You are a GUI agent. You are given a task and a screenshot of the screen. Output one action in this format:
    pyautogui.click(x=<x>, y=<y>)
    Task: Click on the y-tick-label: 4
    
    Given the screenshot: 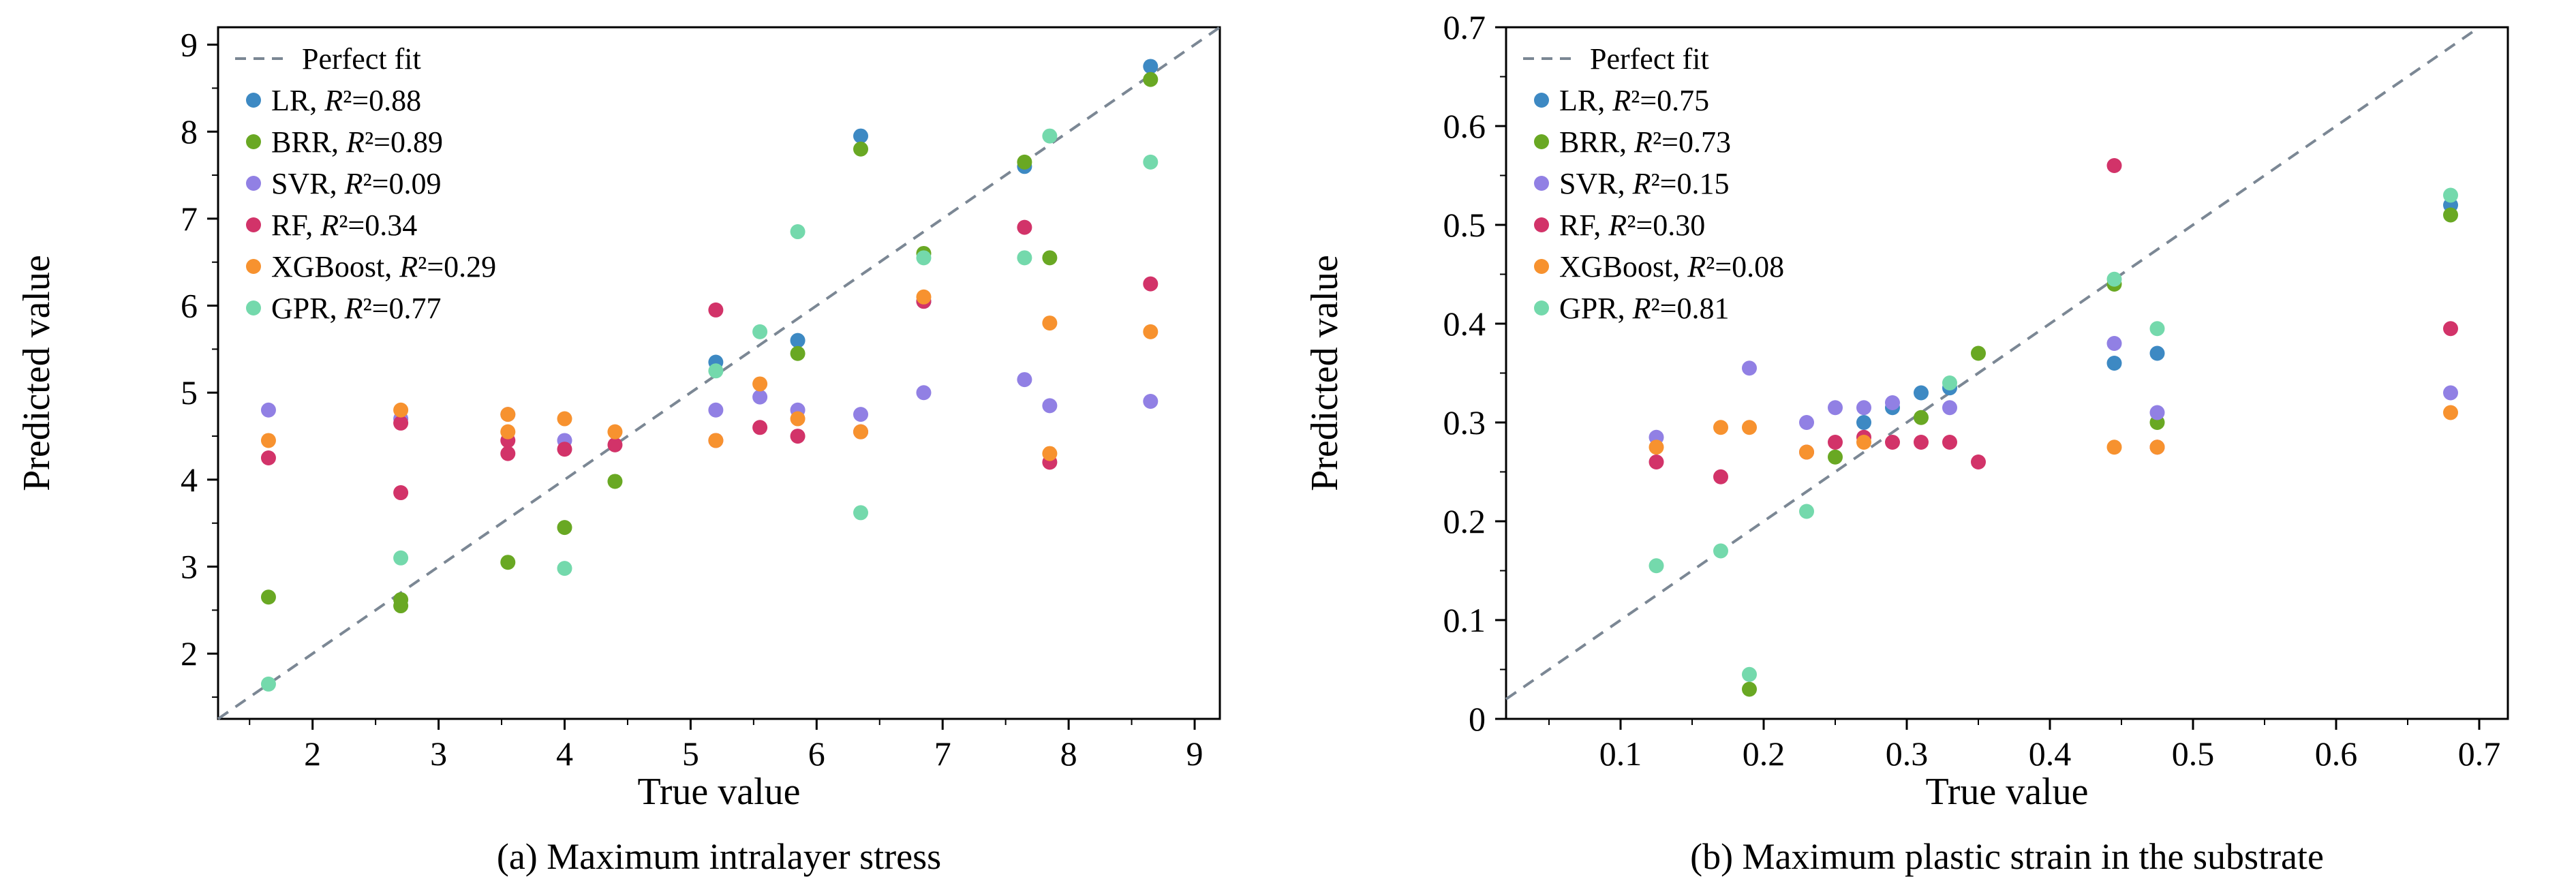 What is the action you would take?
    pyautogui.click(x=189, y=480)
    